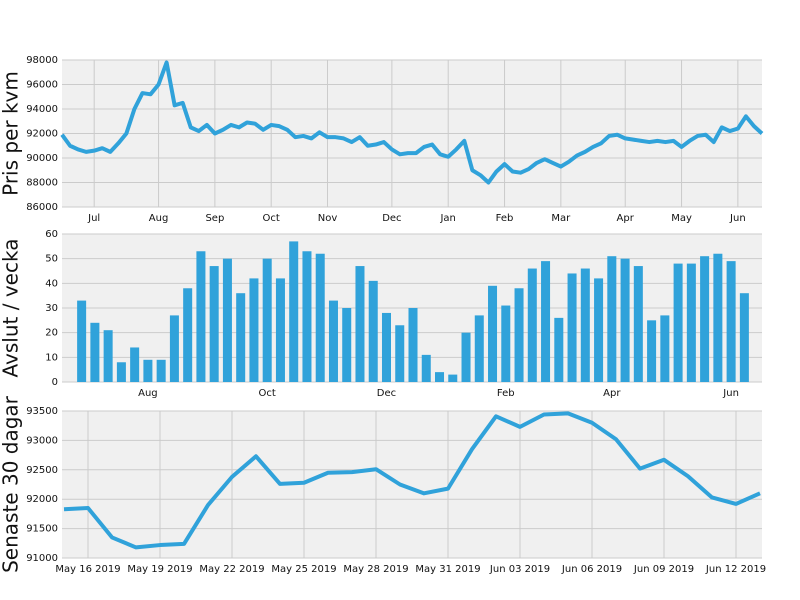 The height and width of the screenshot is (600, 800). What do you see at coordinates (303, 569) in the screenshot?
I see `x-tick-label: May 25 2019` at bounding box center [303, 569].